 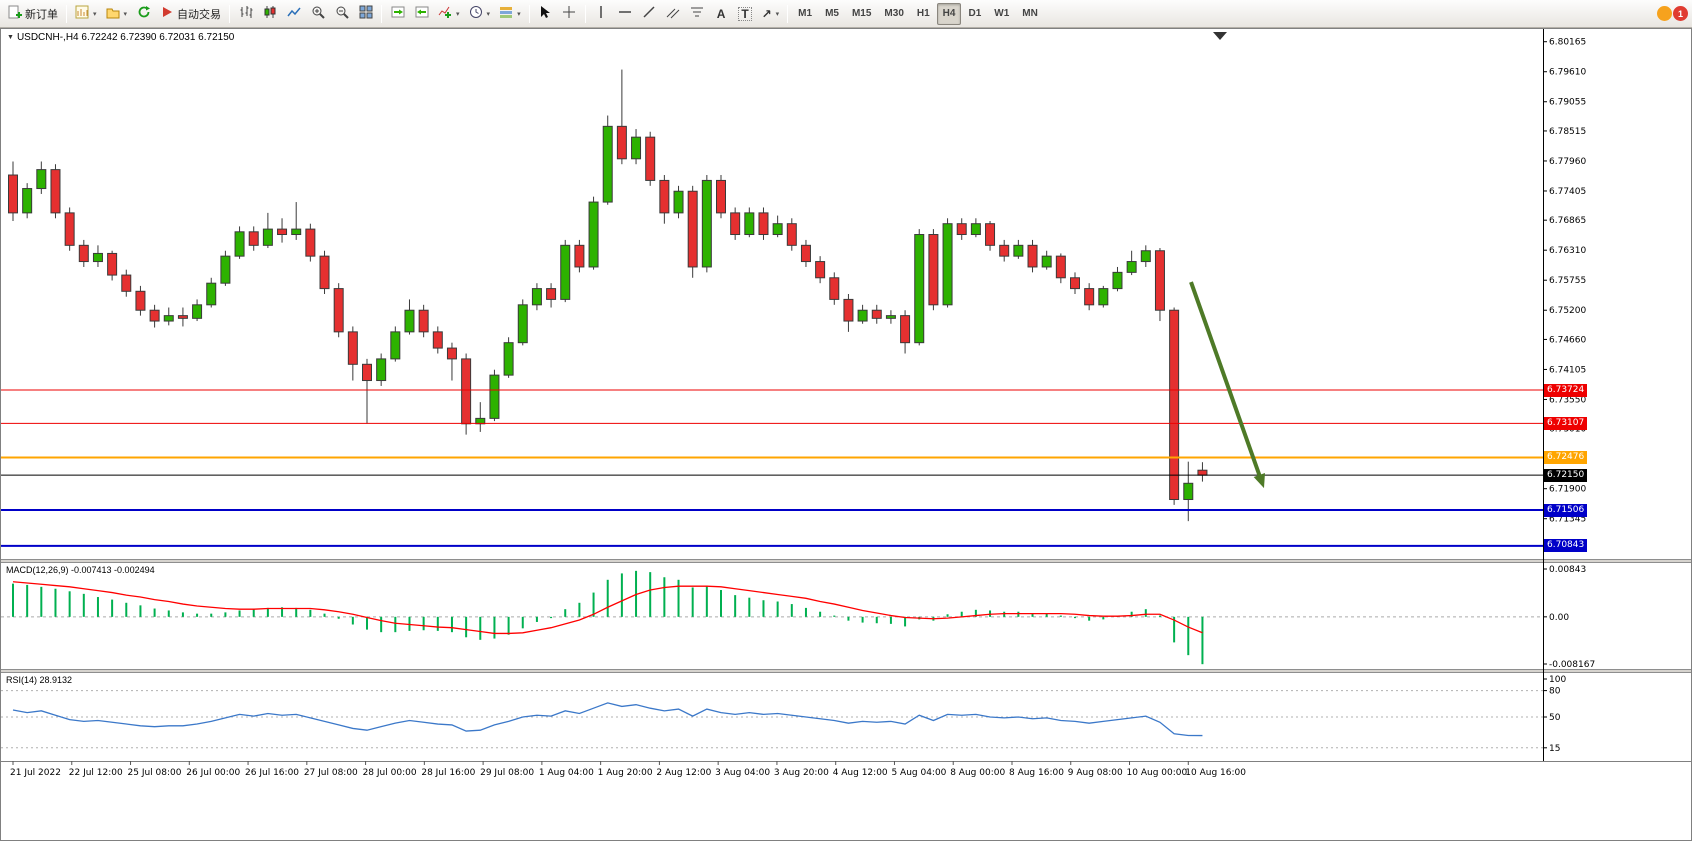 I want to click on profiles-button: ▾, so click(x=117, y=14).